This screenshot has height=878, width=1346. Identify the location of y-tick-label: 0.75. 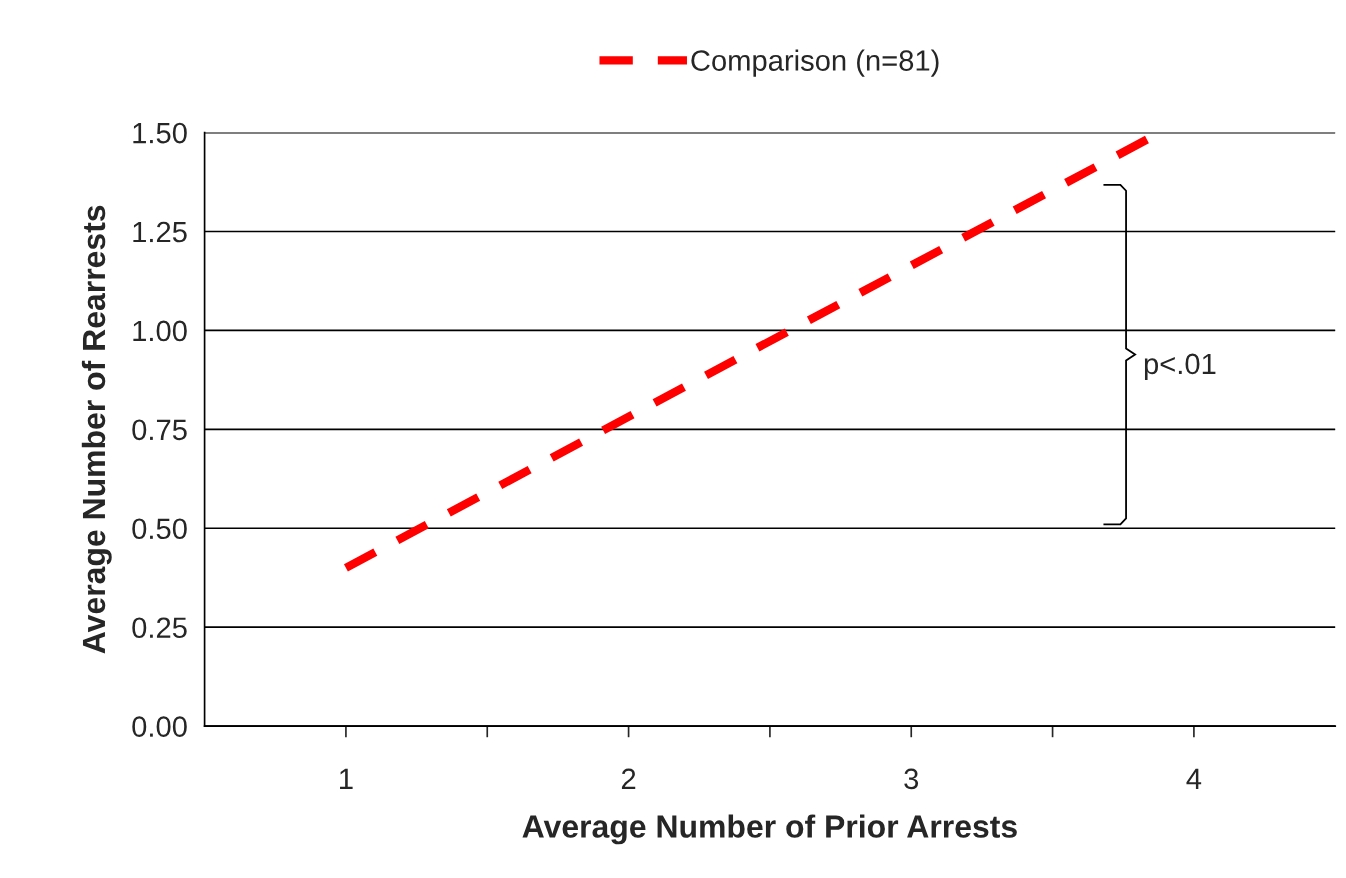
(159, 430).